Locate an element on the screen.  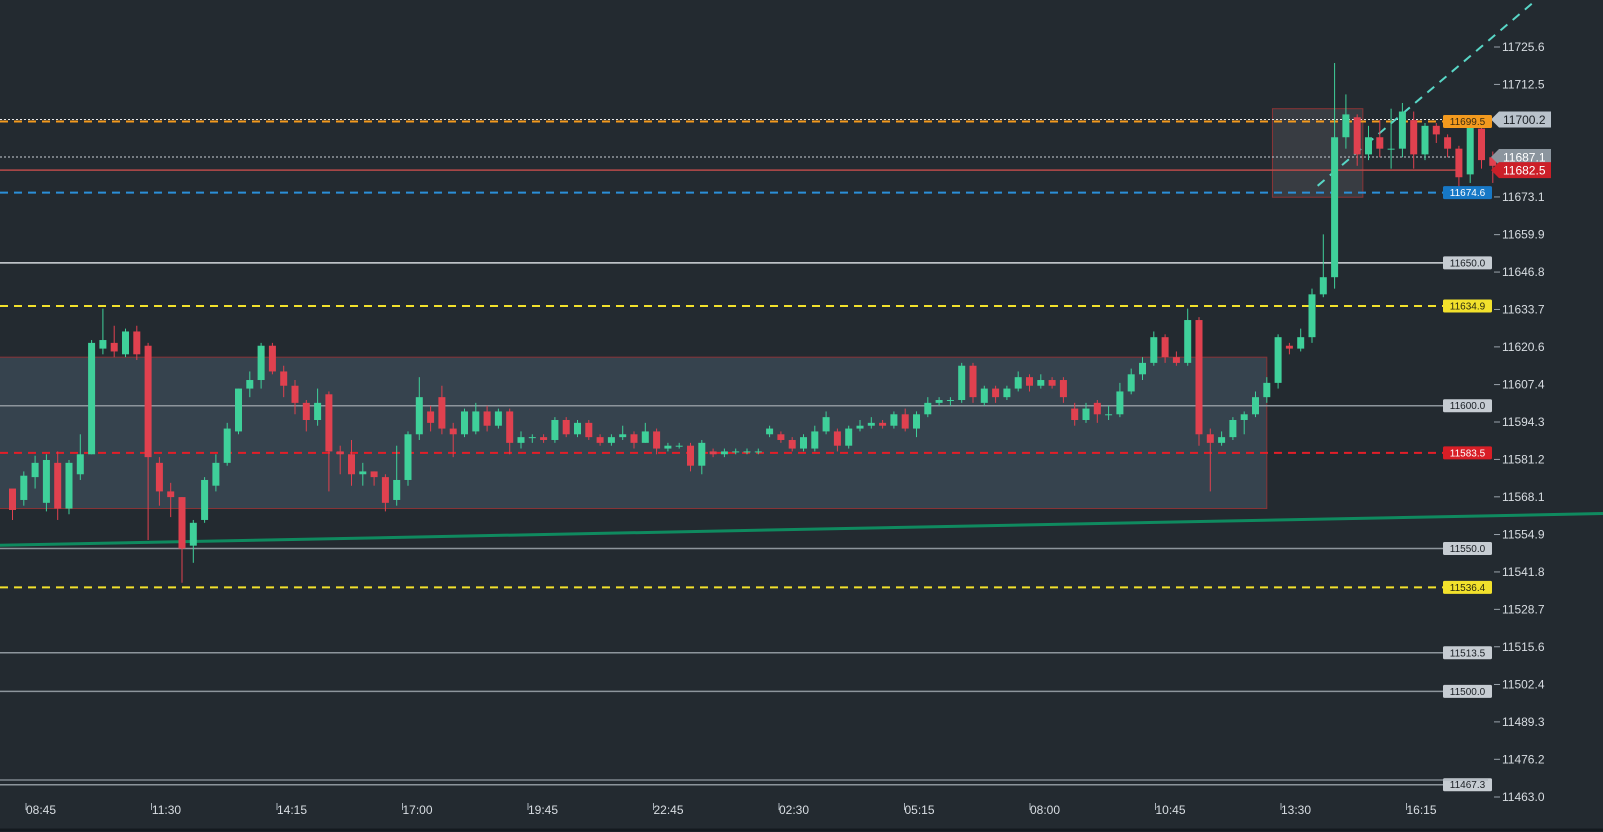
price-tag: 11674.6 is located at coordinates (1467, 193).